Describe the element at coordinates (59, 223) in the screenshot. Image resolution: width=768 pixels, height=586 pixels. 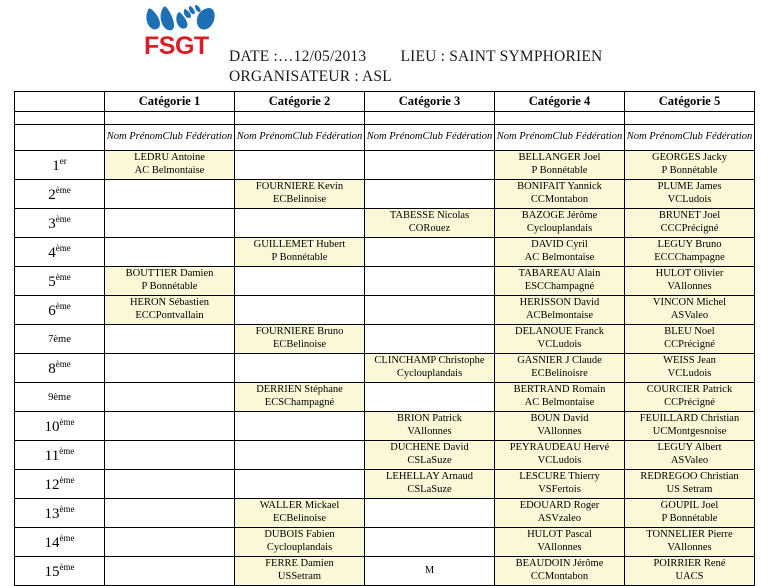
I see `rank-cell-3: 3ème` at that location.